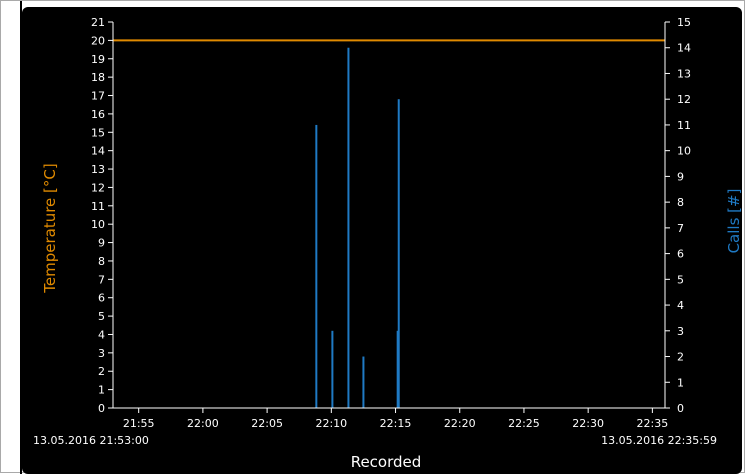 This screenshot has height=474, width=745. Describe the element at coordinates (680, 228) in the screenshot. I see `right-tick-label: 7` at that location.